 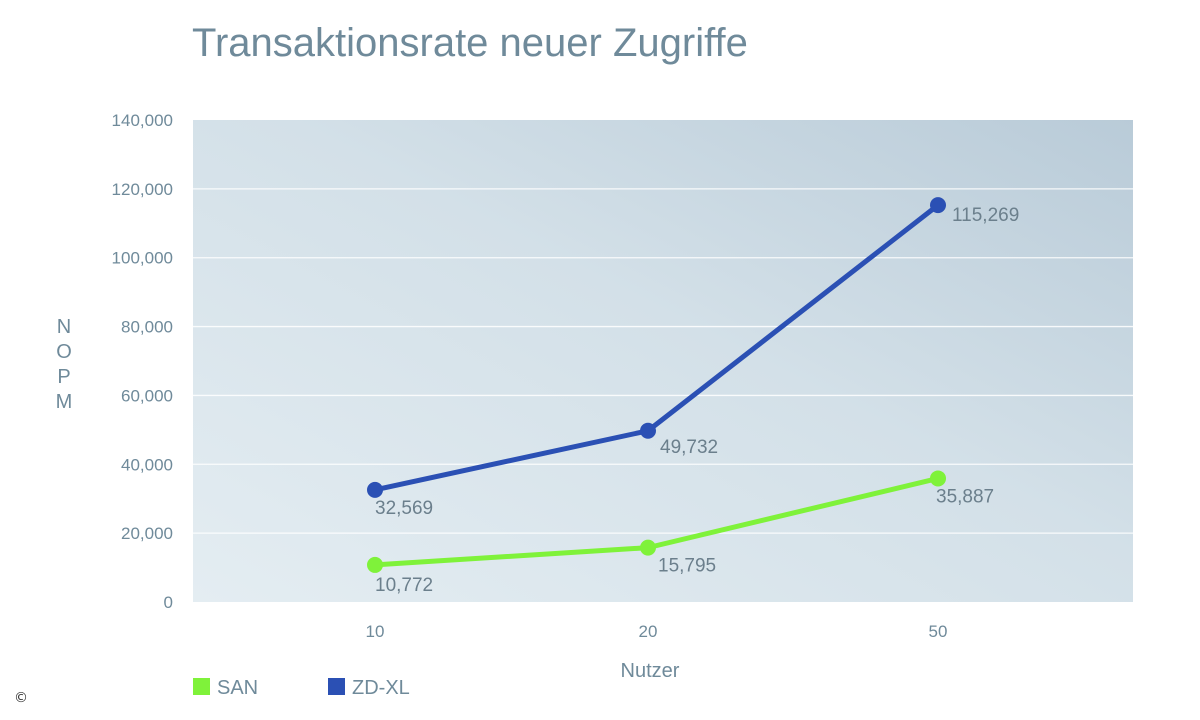 I want to click on y-tick-label: 0, so click(x=168, y=602).